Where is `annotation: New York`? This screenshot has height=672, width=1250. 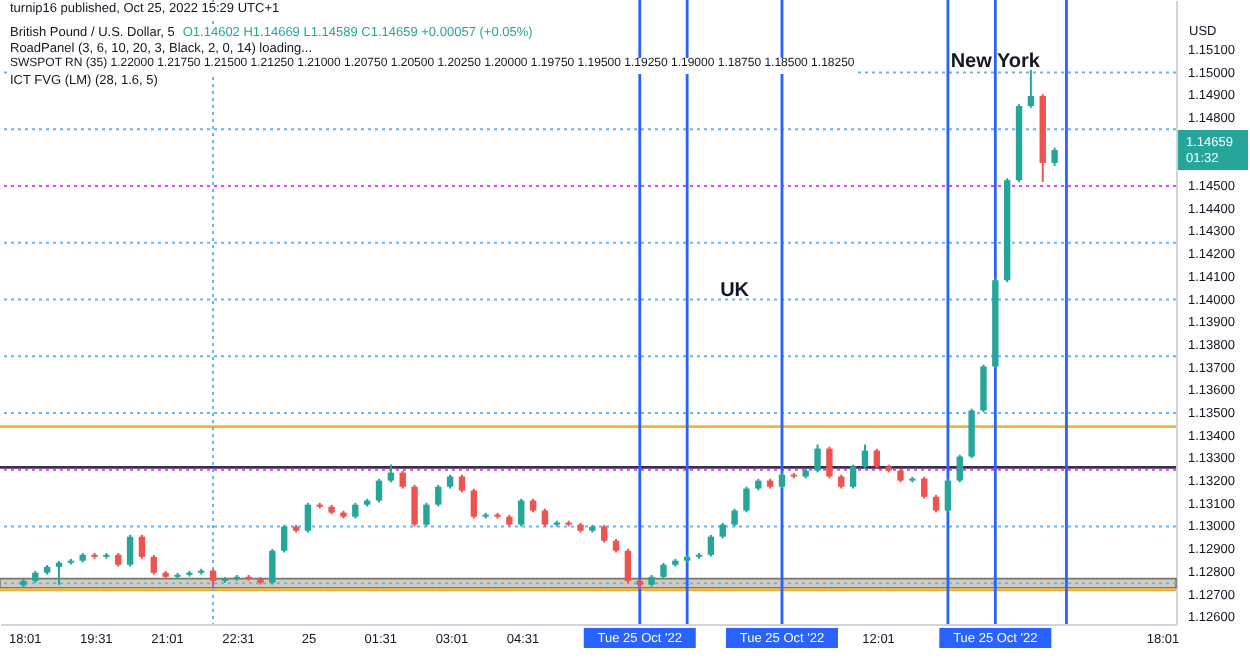 annotation: New York is located at coordinates (995, 62).